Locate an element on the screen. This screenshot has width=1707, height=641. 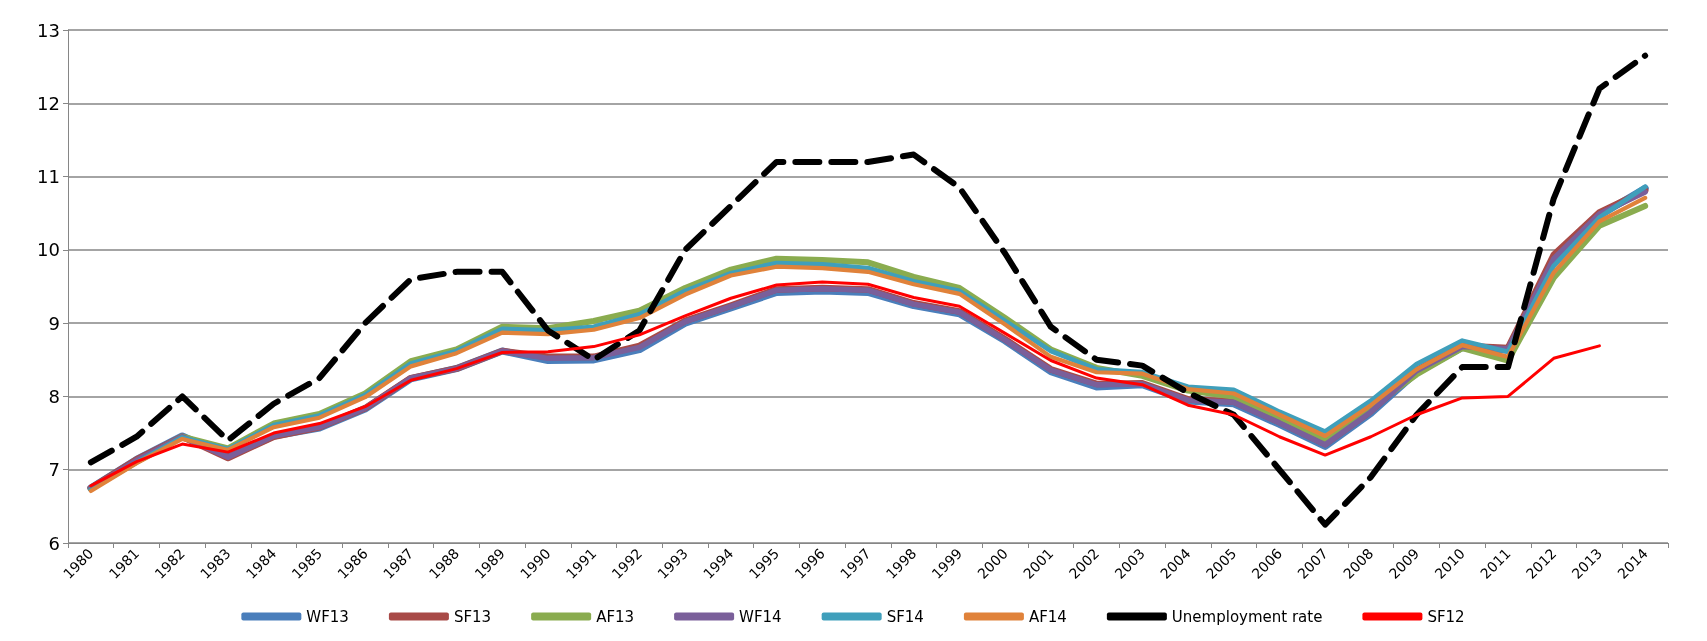
legend-label: SF12 is located at coordinates (1446, 616).